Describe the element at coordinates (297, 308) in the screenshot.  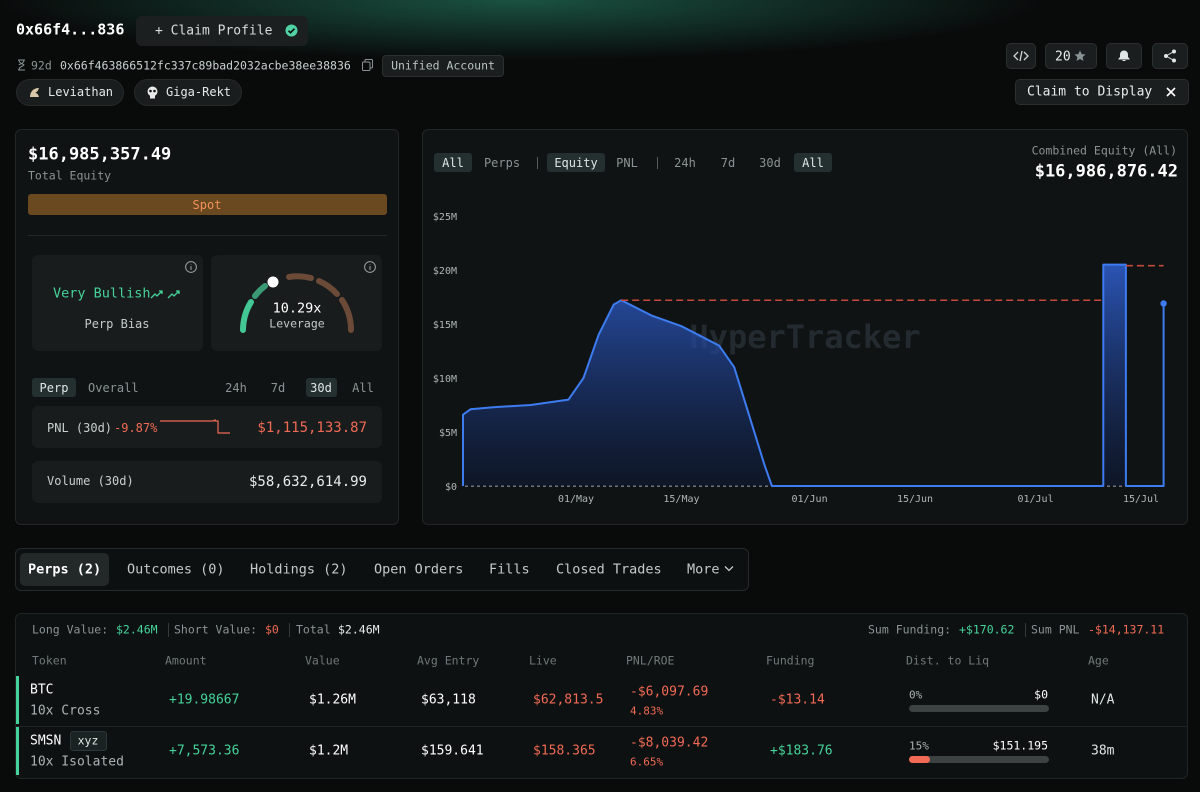
I see `leverage: 10.29x` at that location.